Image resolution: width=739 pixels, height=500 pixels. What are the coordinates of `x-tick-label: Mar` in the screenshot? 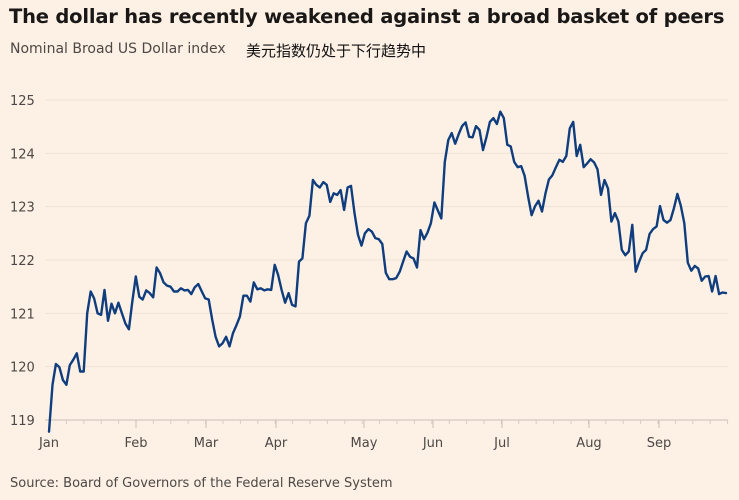 It's located at (206, 443).